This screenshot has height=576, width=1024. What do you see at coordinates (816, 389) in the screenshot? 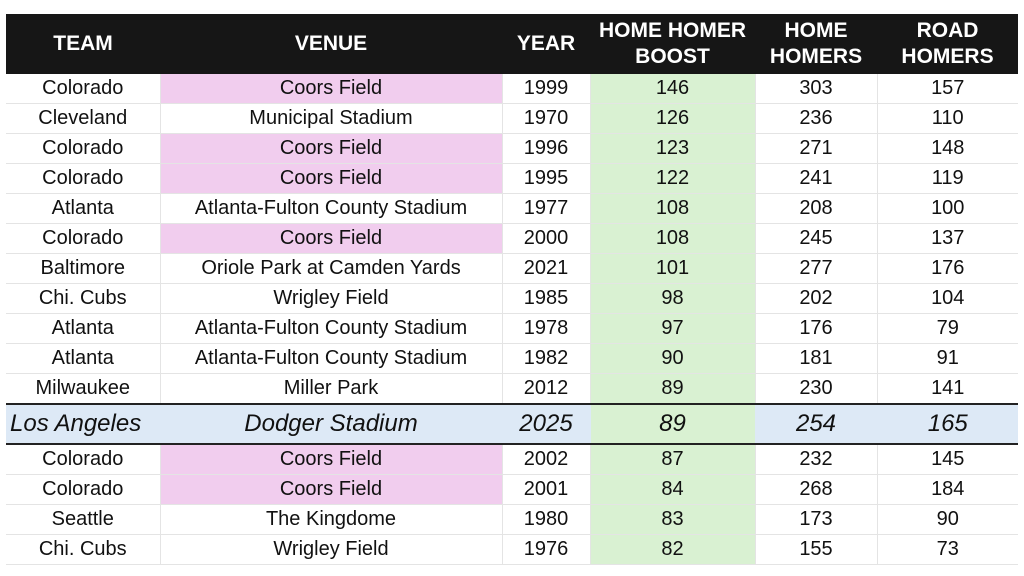
I see `home-homers-cell: 230` at bounding box center [816, 389].